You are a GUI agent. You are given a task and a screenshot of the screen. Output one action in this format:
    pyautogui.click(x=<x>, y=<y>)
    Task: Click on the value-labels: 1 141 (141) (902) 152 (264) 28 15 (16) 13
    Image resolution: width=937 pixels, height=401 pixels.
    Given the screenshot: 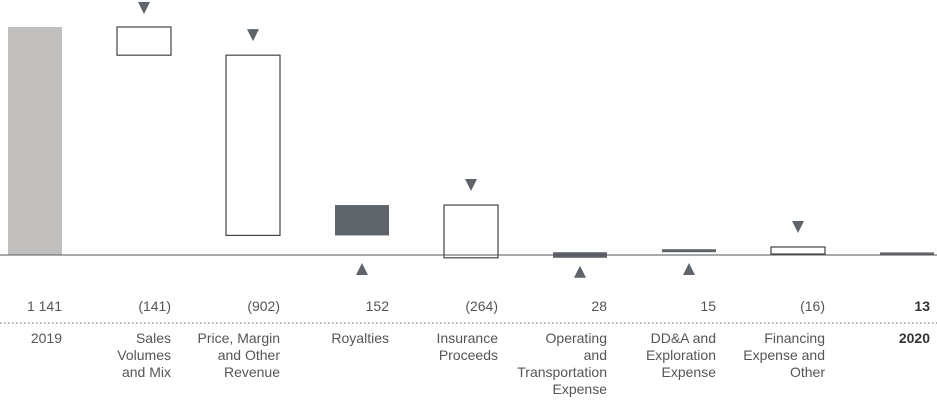 What is the action you would take?
    pyautogui.click(x=478, y=306)
    